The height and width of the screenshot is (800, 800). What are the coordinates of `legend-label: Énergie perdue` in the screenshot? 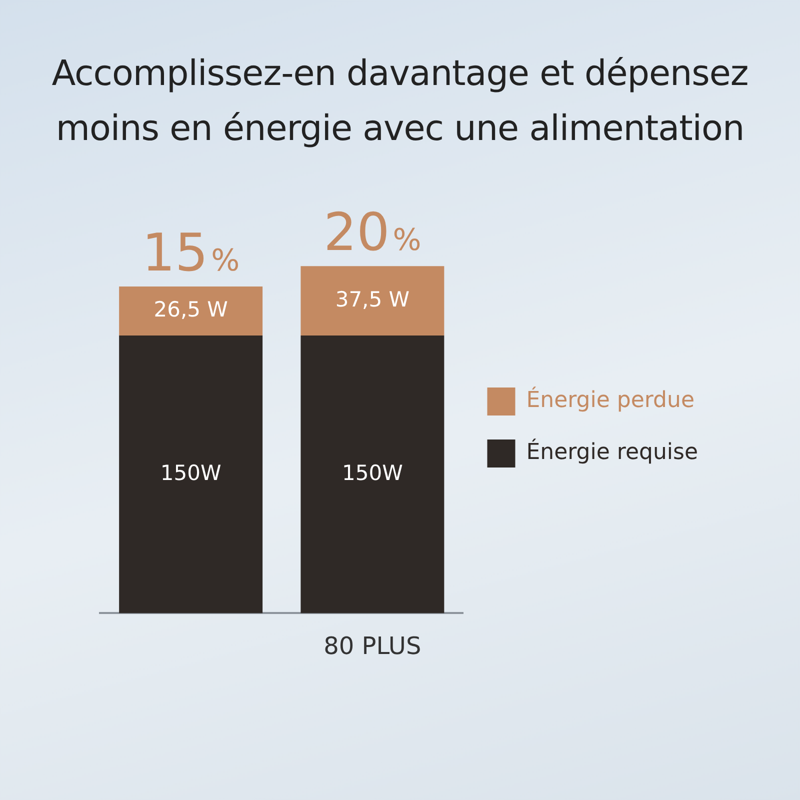 It's located at (610, 400).